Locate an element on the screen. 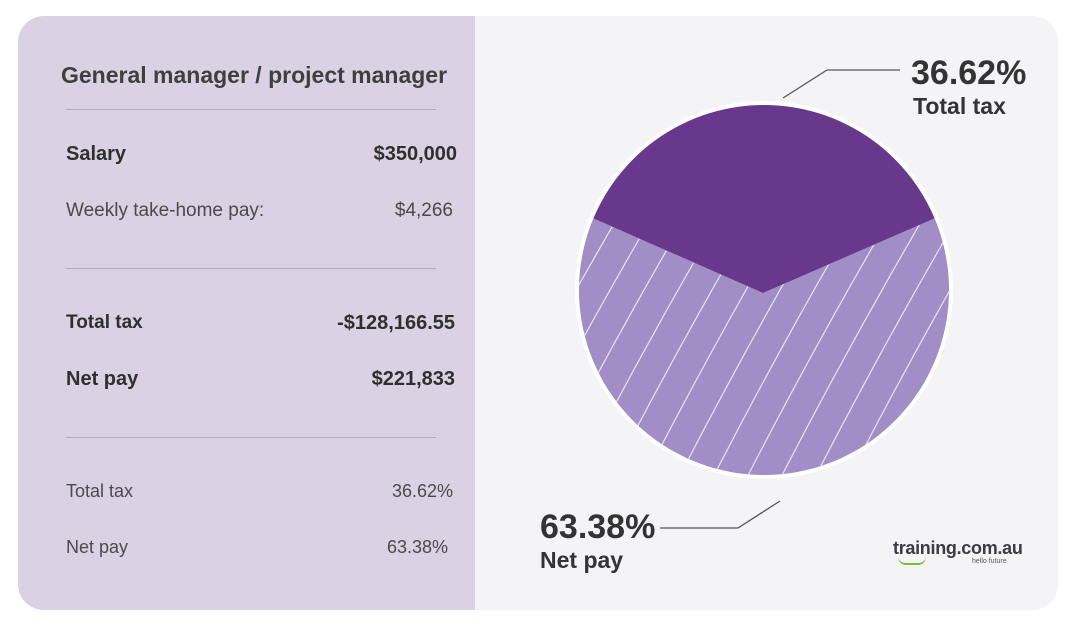 This screenshot has height=624, width=1080. weekly-pay-value: $4,266 is located at coordinates (423, 210).